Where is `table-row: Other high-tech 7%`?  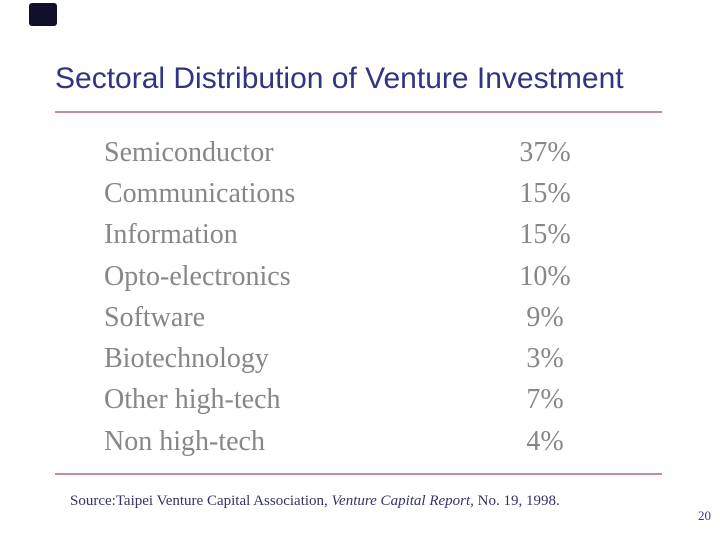
table-row: Other high-tech 7% is located at coordinates (352, 400).